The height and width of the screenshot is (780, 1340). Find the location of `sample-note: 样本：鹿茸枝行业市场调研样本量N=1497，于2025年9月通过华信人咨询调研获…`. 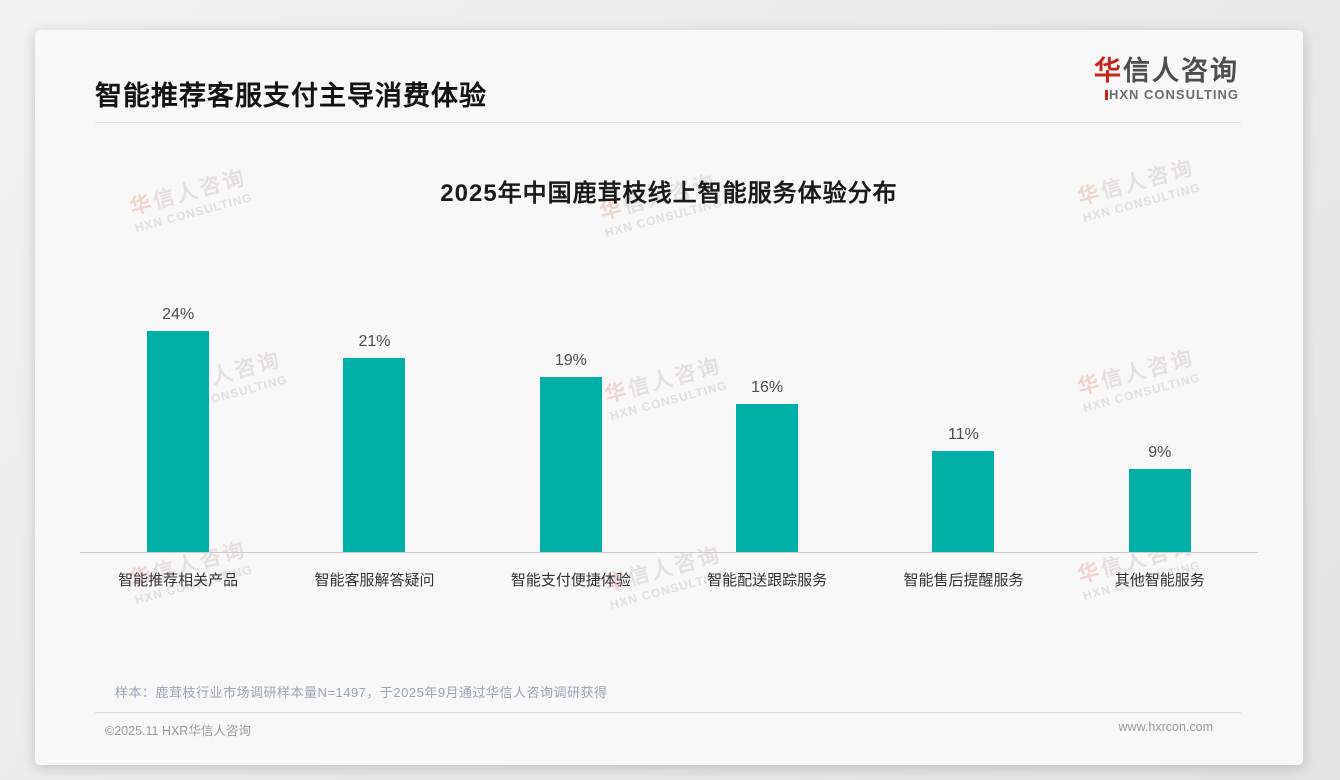

sample-note: 样本：鹿茸枝行业市场调研样本量N=1497，于2025年9月通过华信人咨询调研获… is located at coordinates (361, 692).